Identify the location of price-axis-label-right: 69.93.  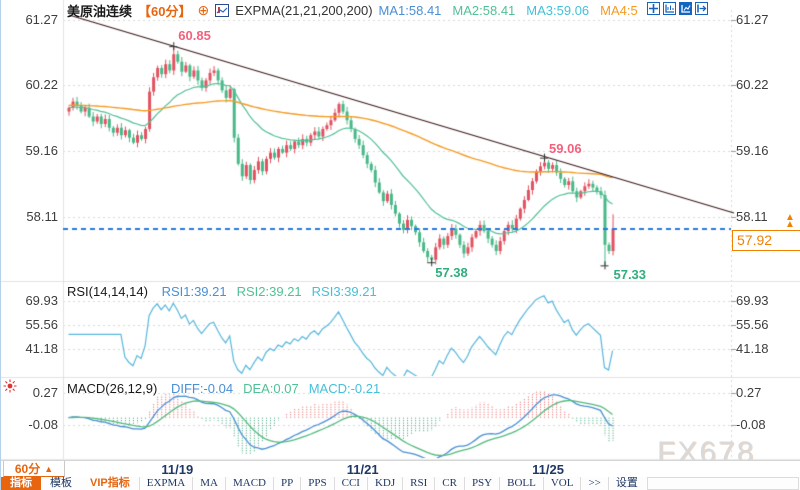
(752, 300).